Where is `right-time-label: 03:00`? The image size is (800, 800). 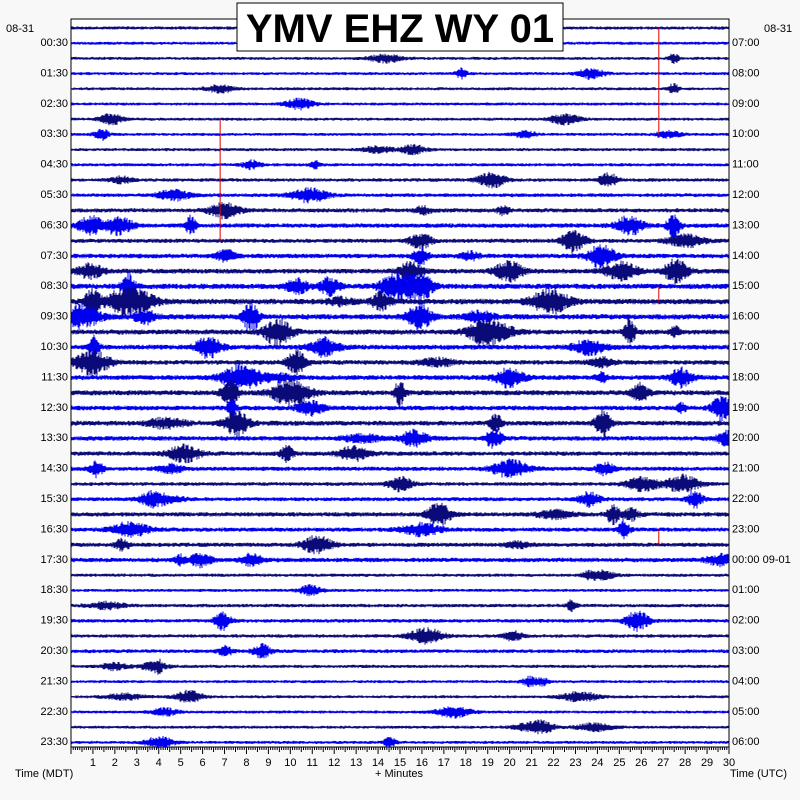
right-time-label: 03:00 is located at coordinates (746, 651).